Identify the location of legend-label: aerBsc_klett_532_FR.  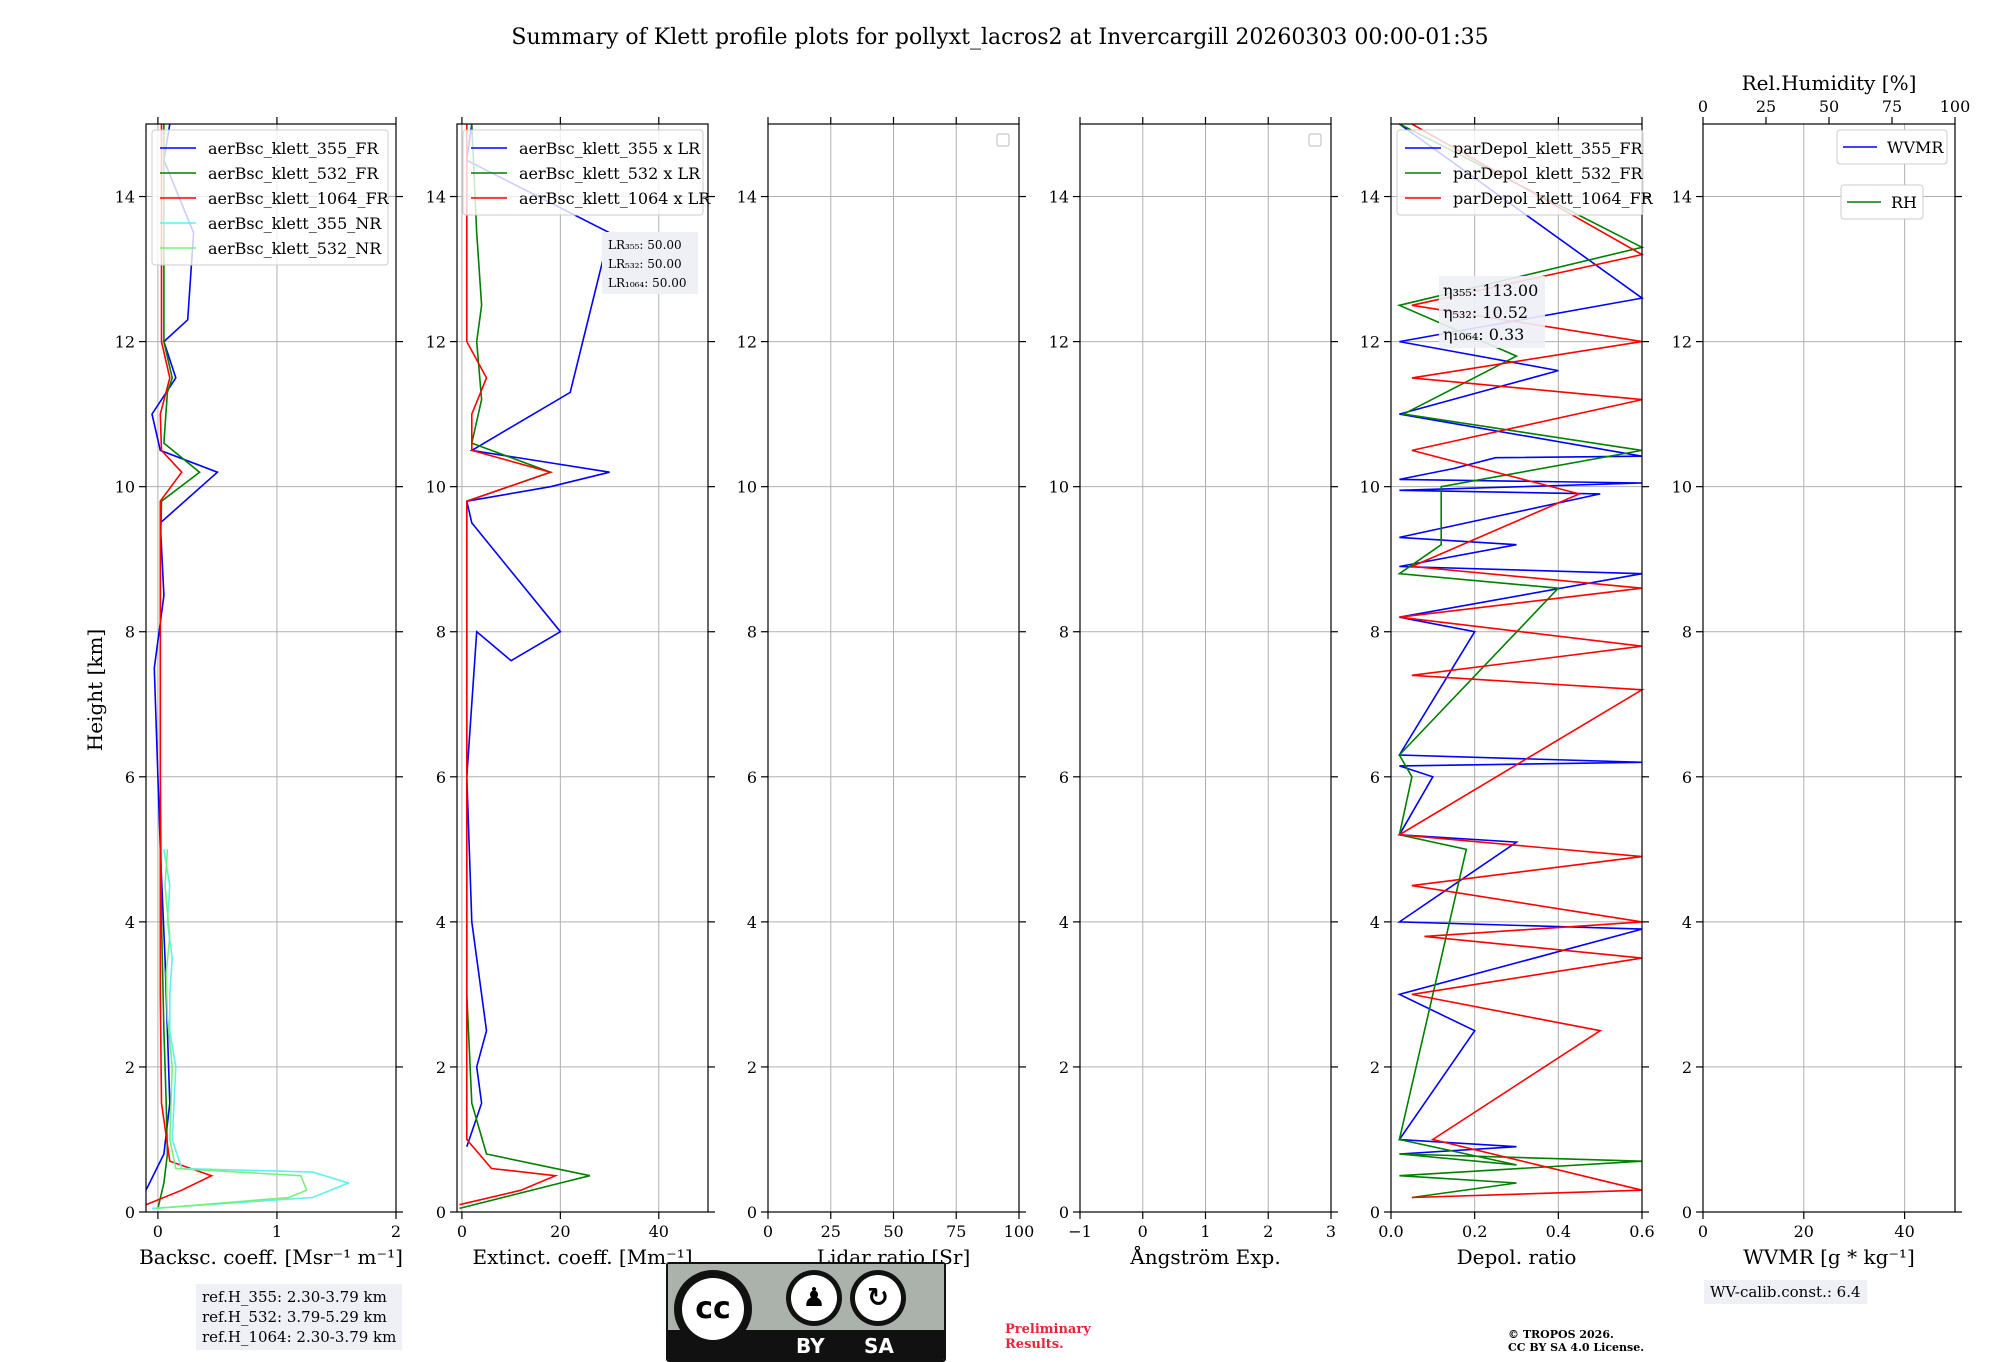
(293, 173).